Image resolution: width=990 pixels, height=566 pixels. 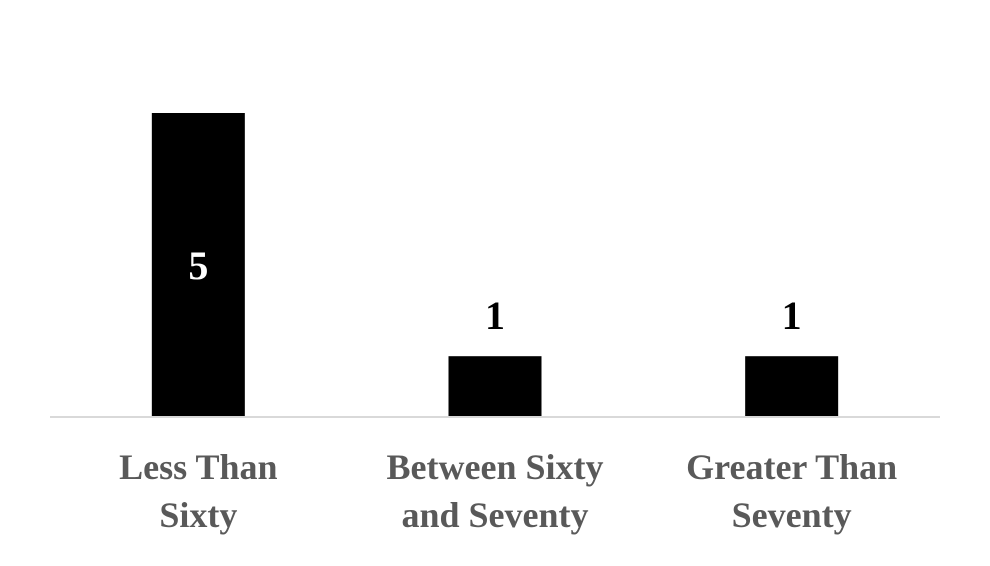 What do you see at coordinates (495, 491) in the screenshot?
I see `category-label: Between Sixty and Seventy` at bounding box center [495, 491].